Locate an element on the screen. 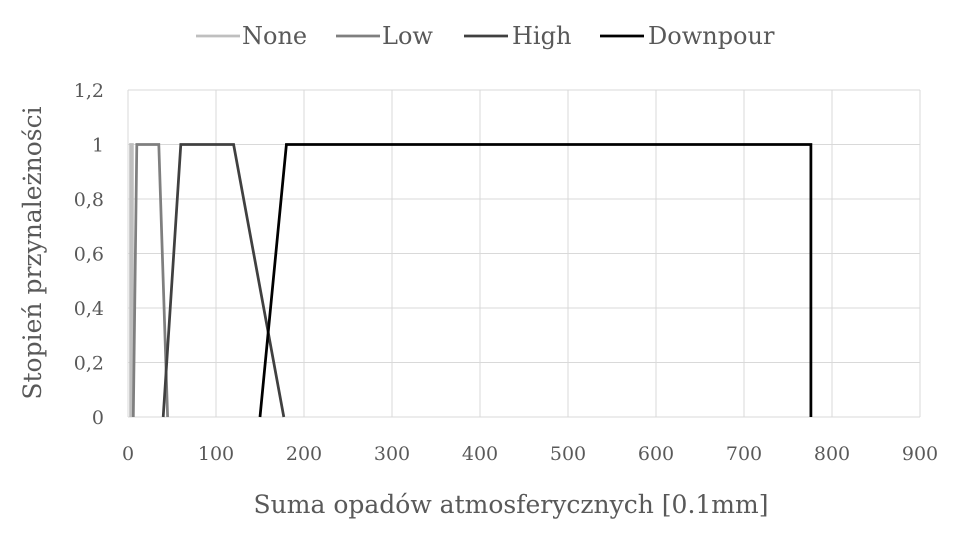 The width and height of the screenshot is (958, 540). y-tick-label-1: 0,2 is located at coordinates (89, 364).